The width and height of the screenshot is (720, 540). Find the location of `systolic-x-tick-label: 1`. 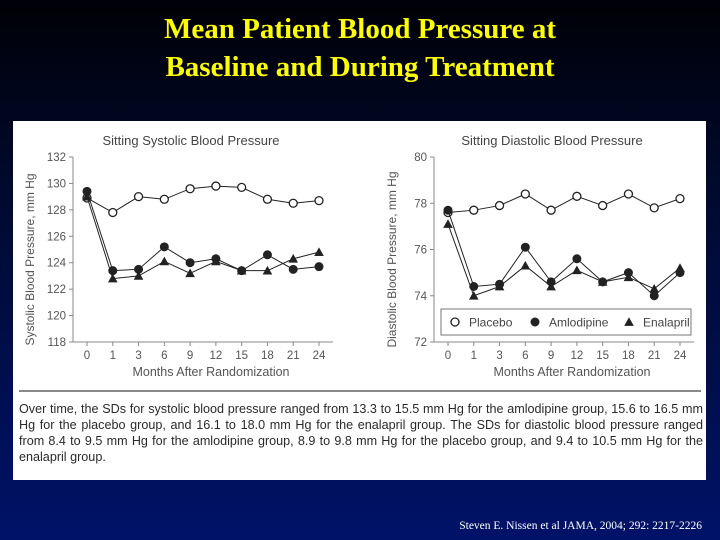

systolic-x-tick-label: 1 is located at coordinates (113, 356).